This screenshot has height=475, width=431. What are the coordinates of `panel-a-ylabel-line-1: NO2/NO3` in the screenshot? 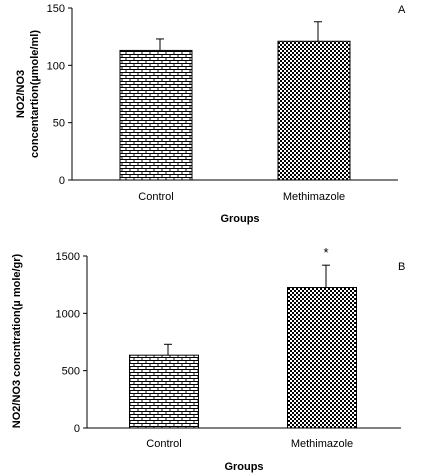 It's located at (21, 94).